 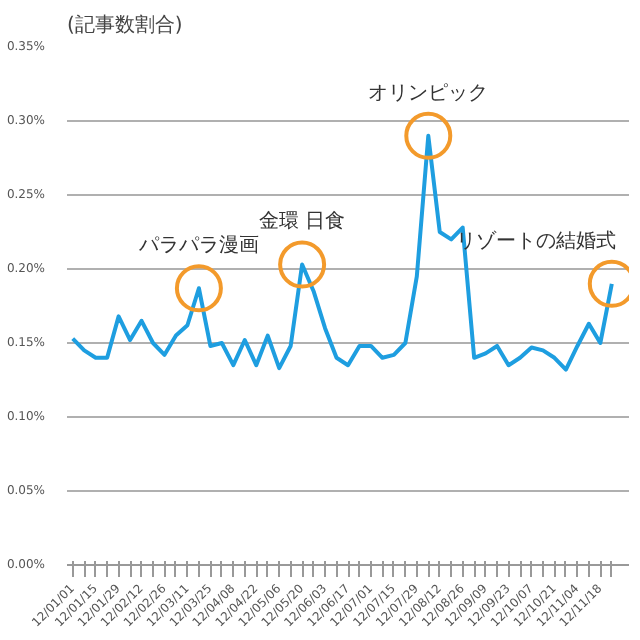 What do you see at coordinates (302, 221) in the screenshot?
I see `annotation: 金環 日食` at bounding box center [302, 221].